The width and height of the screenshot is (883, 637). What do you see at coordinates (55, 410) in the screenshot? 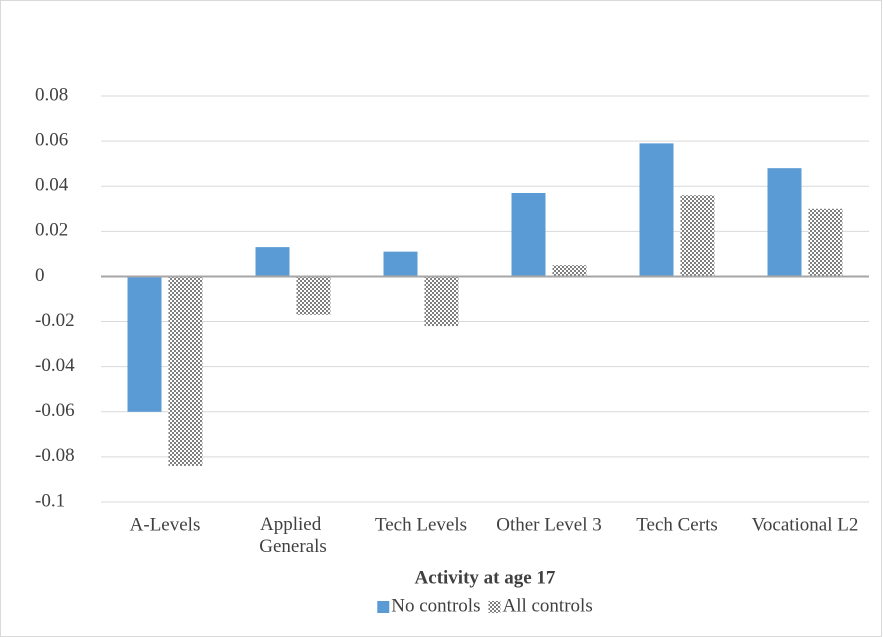
I see `y-tick-label: -0.06` at bounding box center [55, 410].